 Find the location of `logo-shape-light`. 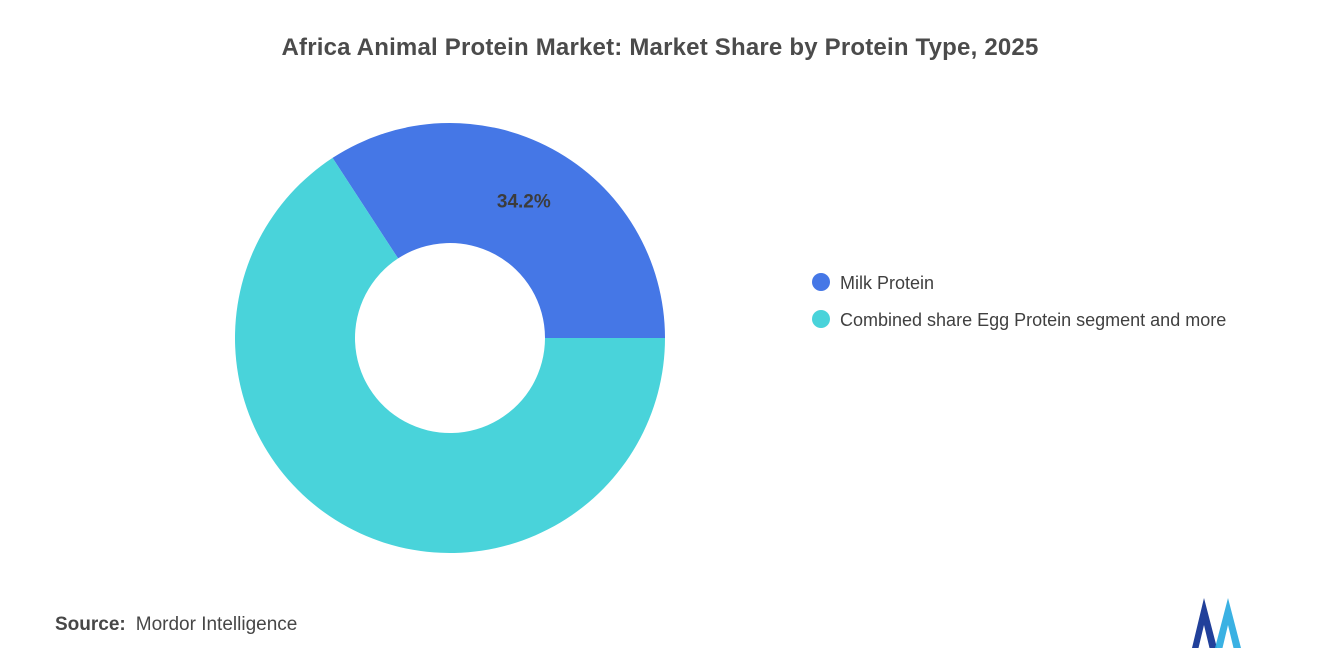

logo-shape-light is located at coordinates (1228, 623).